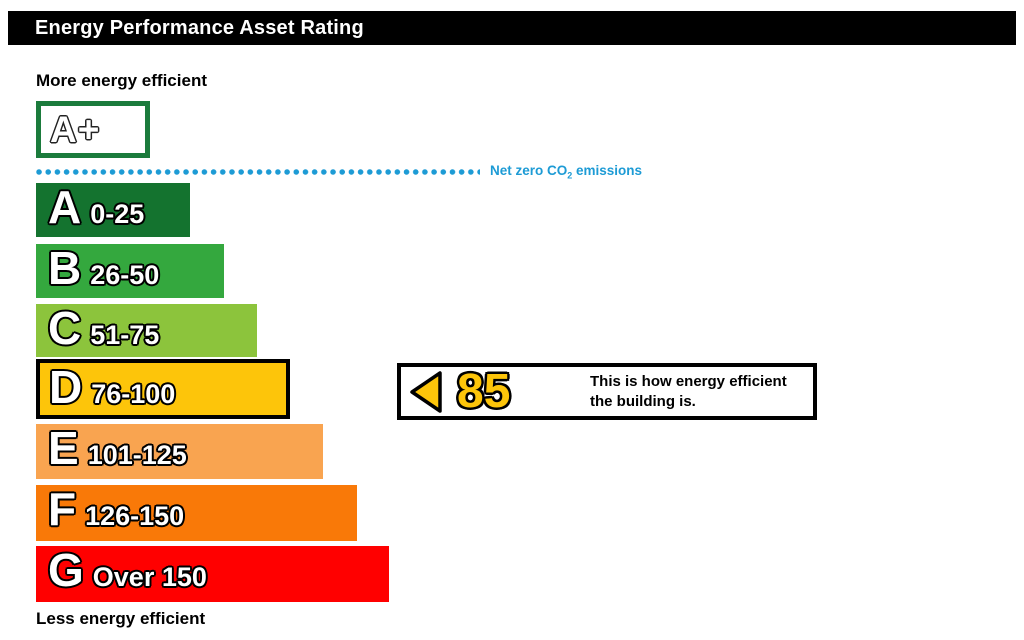 This screenshot has height=640, width=1024. Describe the element at coordinates (196, 513) in the screenshot. I see `band-f: F 126-150` at that location.